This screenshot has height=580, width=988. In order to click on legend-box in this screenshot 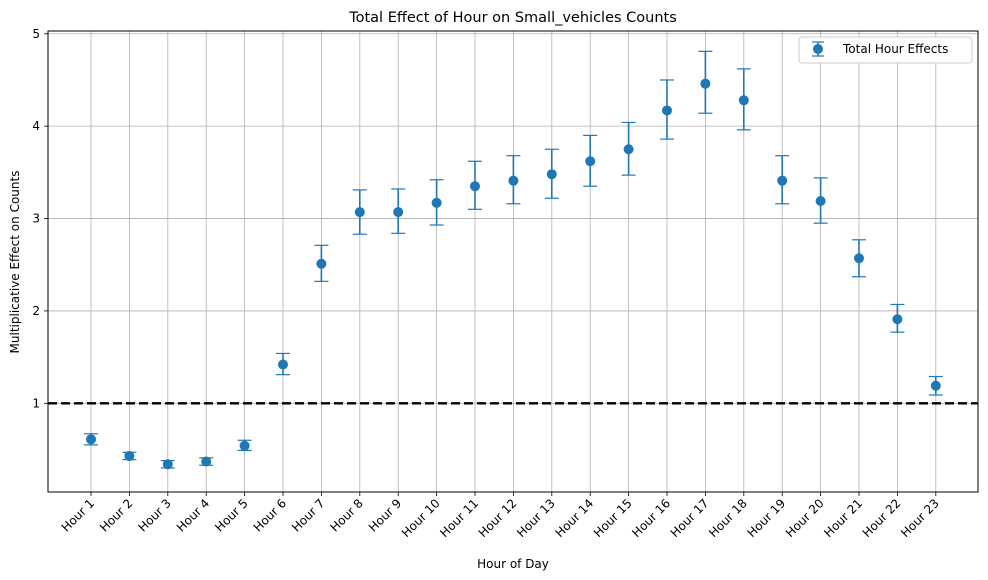, I will do `click(885, 50)`.